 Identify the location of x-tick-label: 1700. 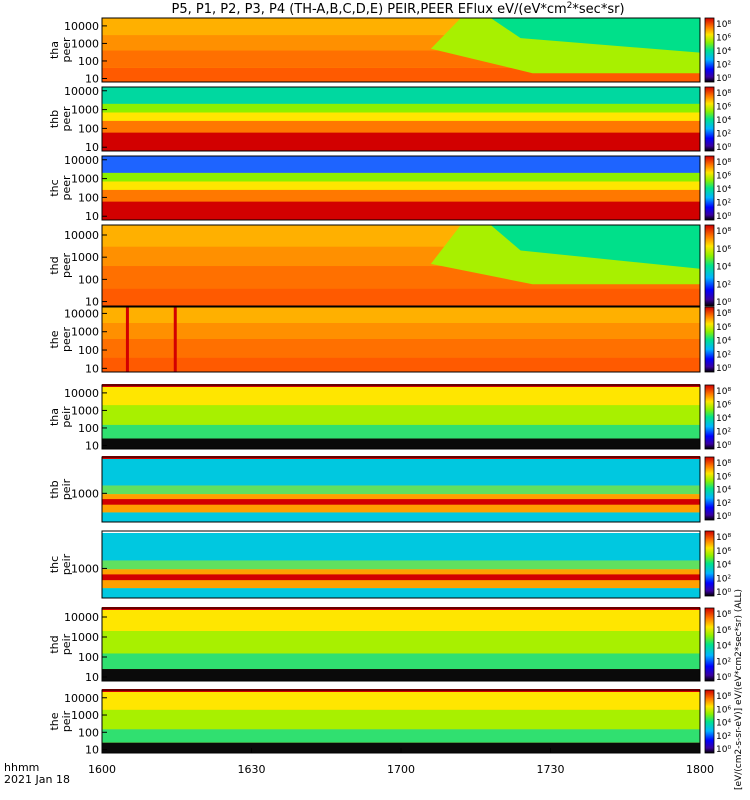
(401, 769).